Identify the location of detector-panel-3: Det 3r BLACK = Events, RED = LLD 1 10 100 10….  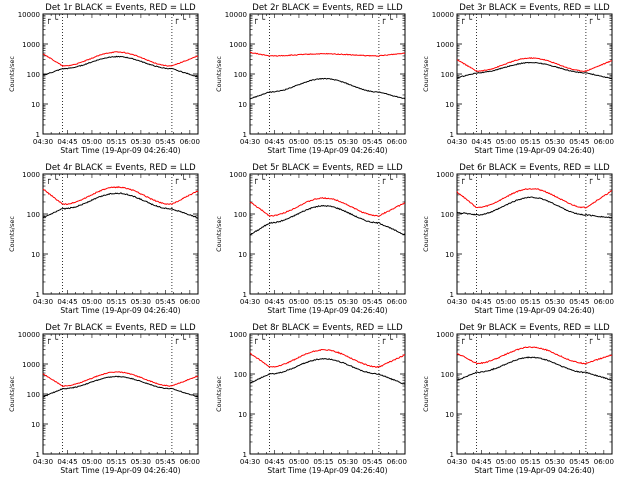
(518, 79).